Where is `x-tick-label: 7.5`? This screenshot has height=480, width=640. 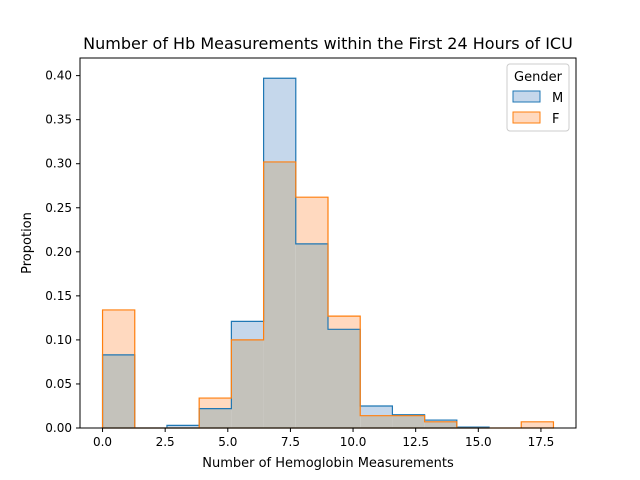 x-tick-label: 7.5 is located at coordinates (290, 442).